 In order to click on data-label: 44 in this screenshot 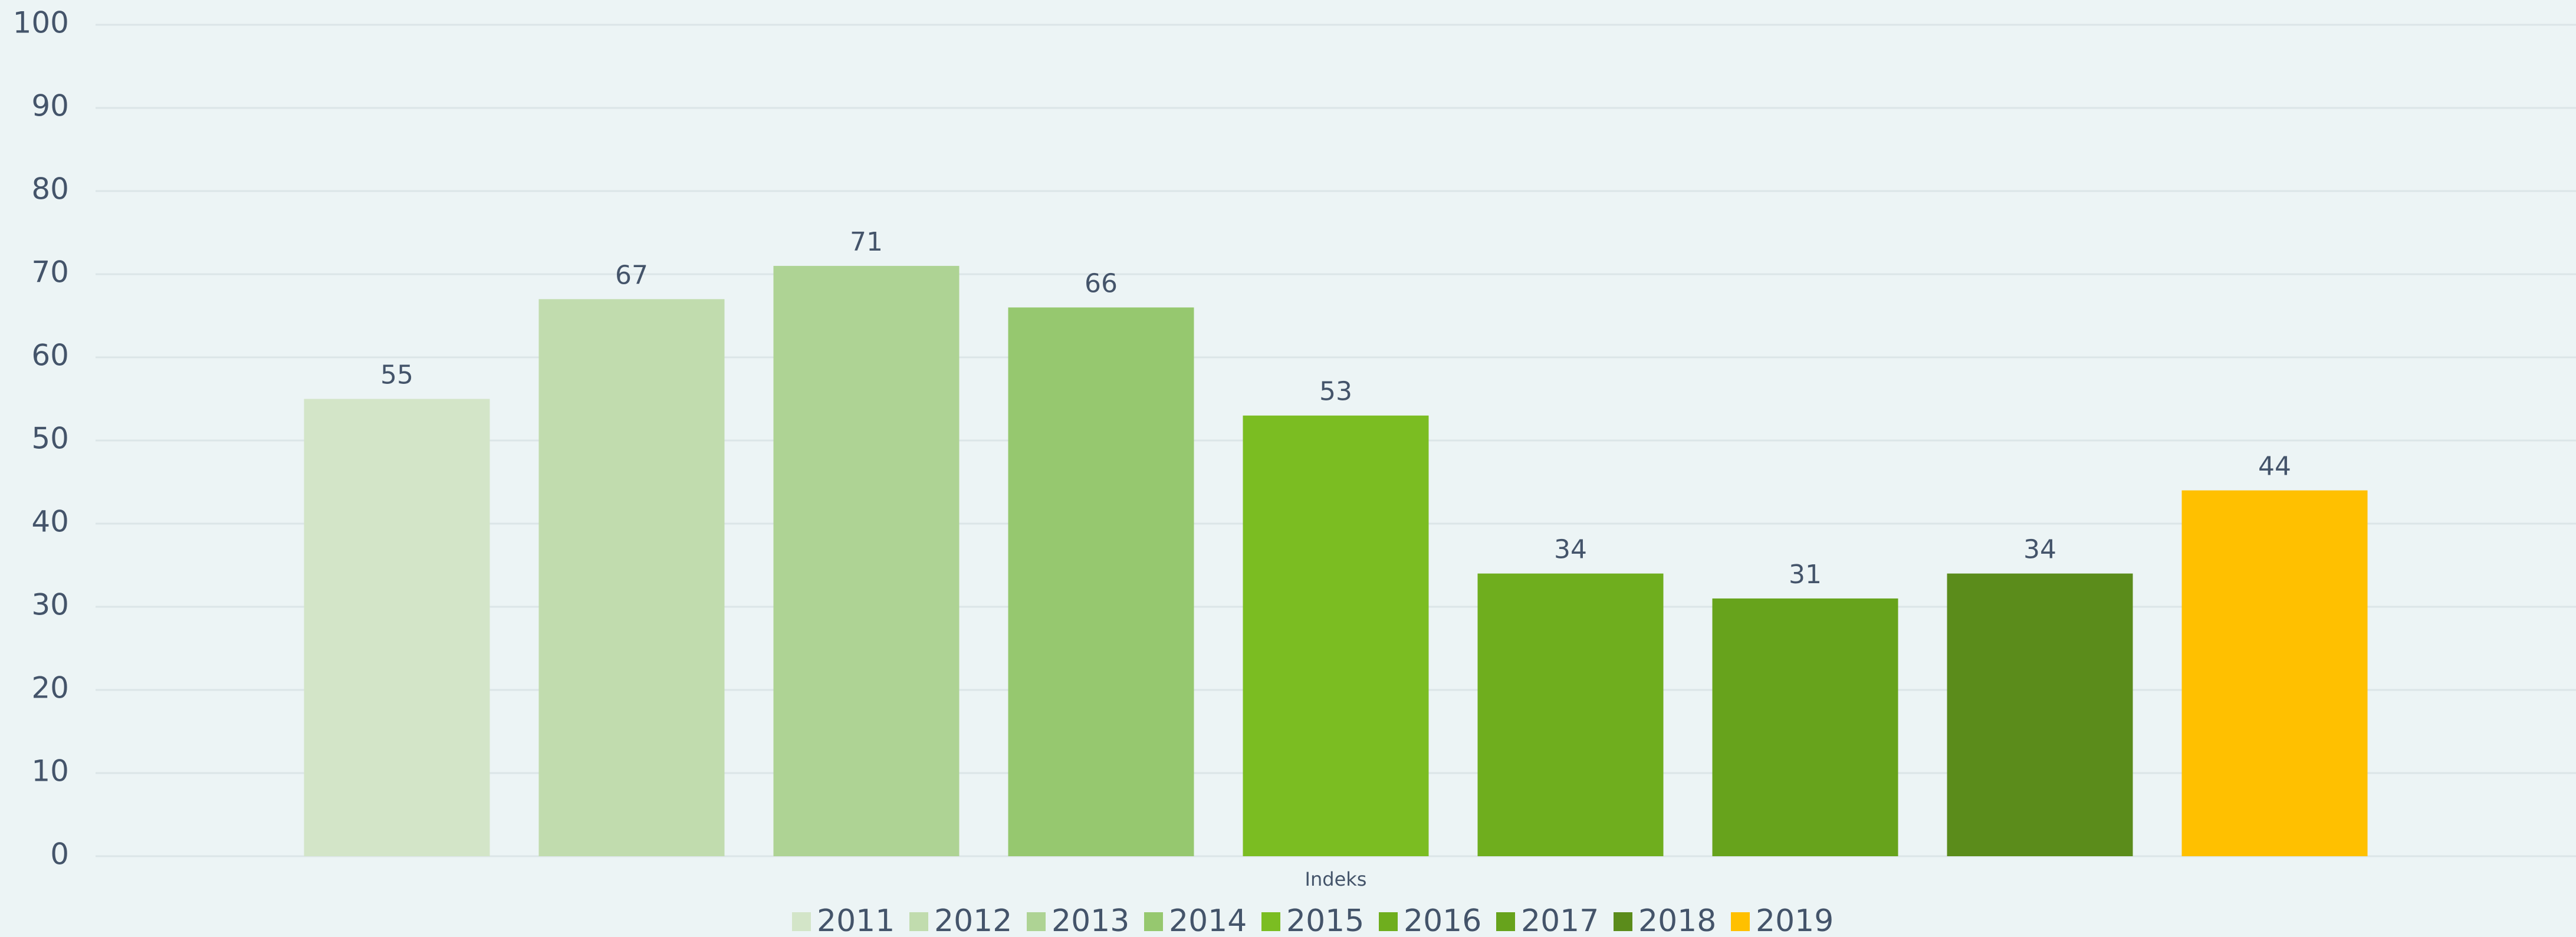, I will do `click(2274, 467)`.